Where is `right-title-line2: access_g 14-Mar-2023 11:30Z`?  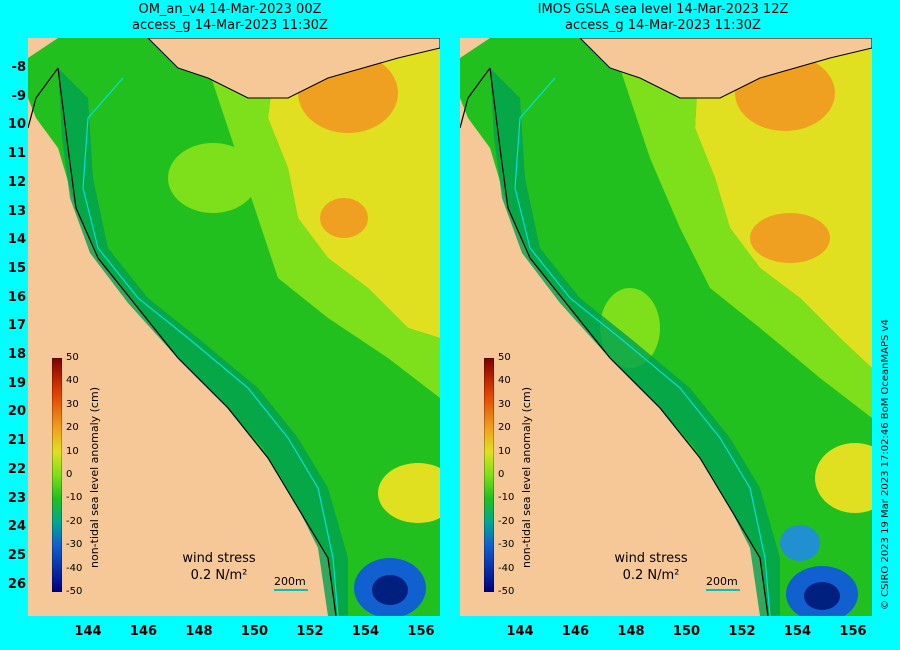
right-title-line2: access_g 14-Mar-2023 11:30Z is located at coordinates (663, 25).